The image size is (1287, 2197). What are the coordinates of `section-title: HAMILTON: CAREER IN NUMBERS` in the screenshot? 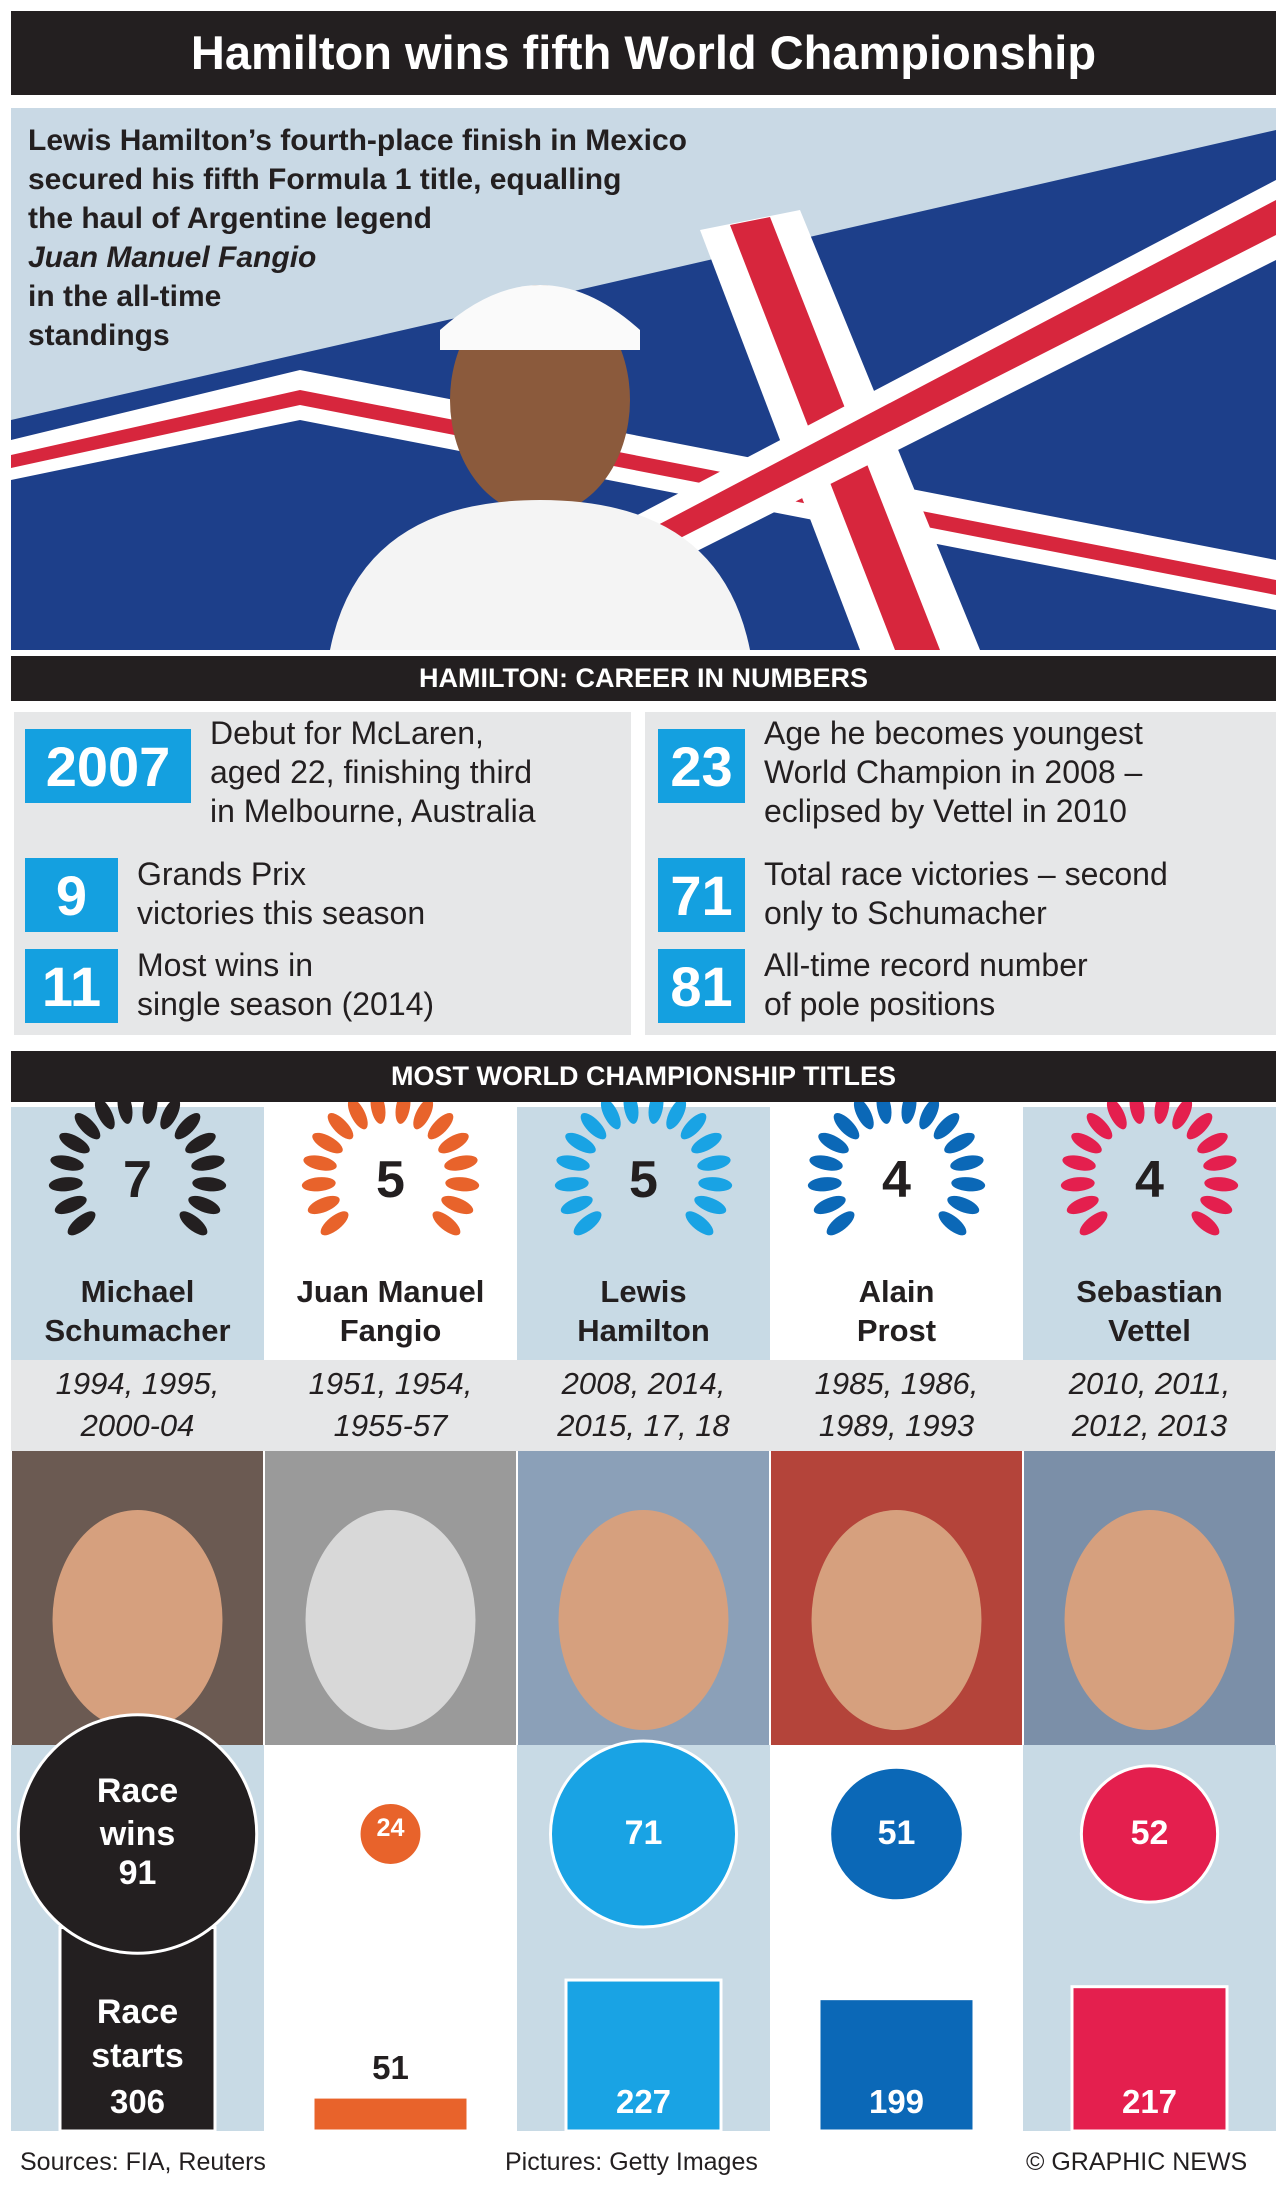 It's located at (643, 678).